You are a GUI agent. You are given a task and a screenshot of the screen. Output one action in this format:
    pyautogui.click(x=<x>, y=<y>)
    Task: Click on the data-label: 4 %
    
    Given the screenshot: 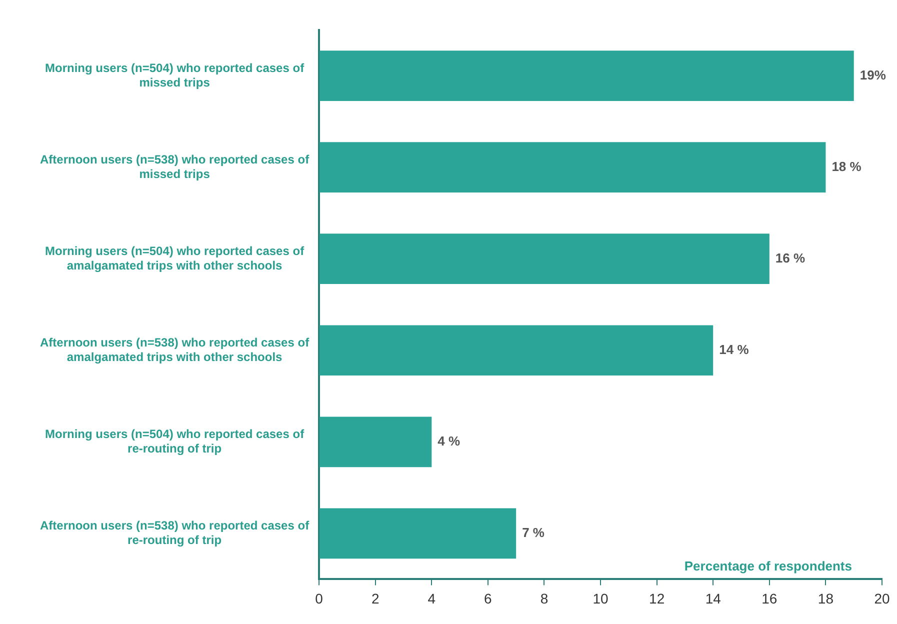 What is the action you would take?
    pyautogui.click(x=449, y=440)
    